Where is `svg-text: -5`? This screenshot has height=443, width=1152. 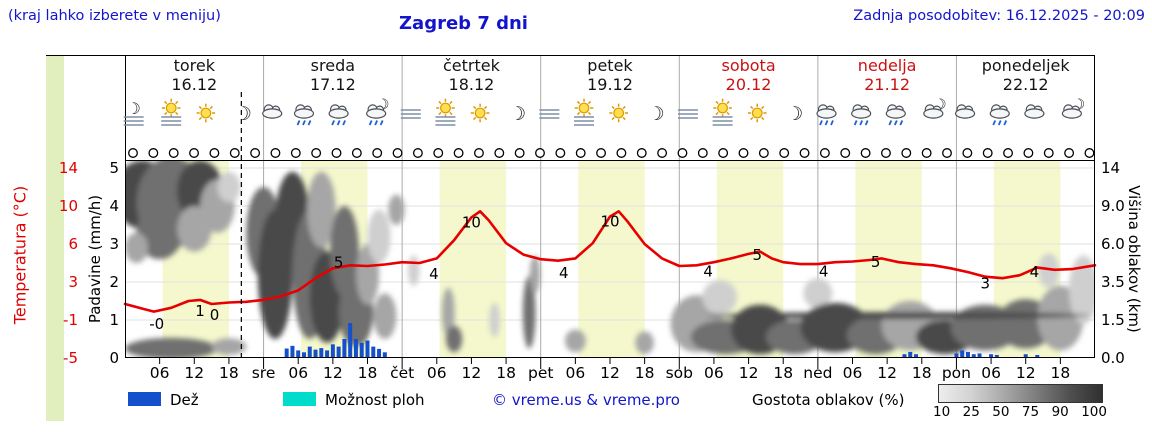 svg-text: -5 is located at coordinates (70, 358).